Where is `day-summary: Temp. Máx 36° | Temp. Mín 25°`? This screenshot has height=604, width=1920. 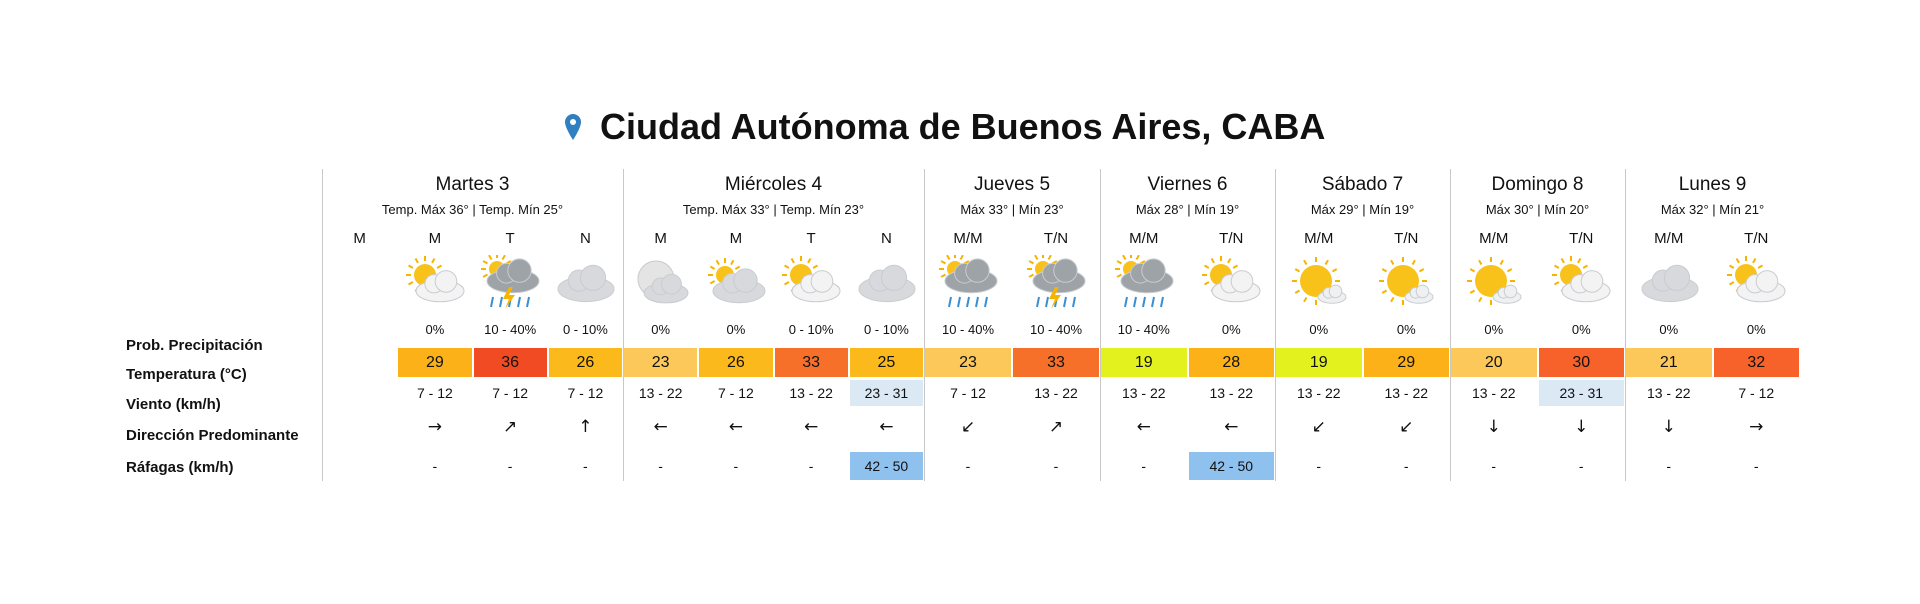
day-summary: Temp. Máx 36° | Temp. Mín 25° is located at coordinates (472, 209).